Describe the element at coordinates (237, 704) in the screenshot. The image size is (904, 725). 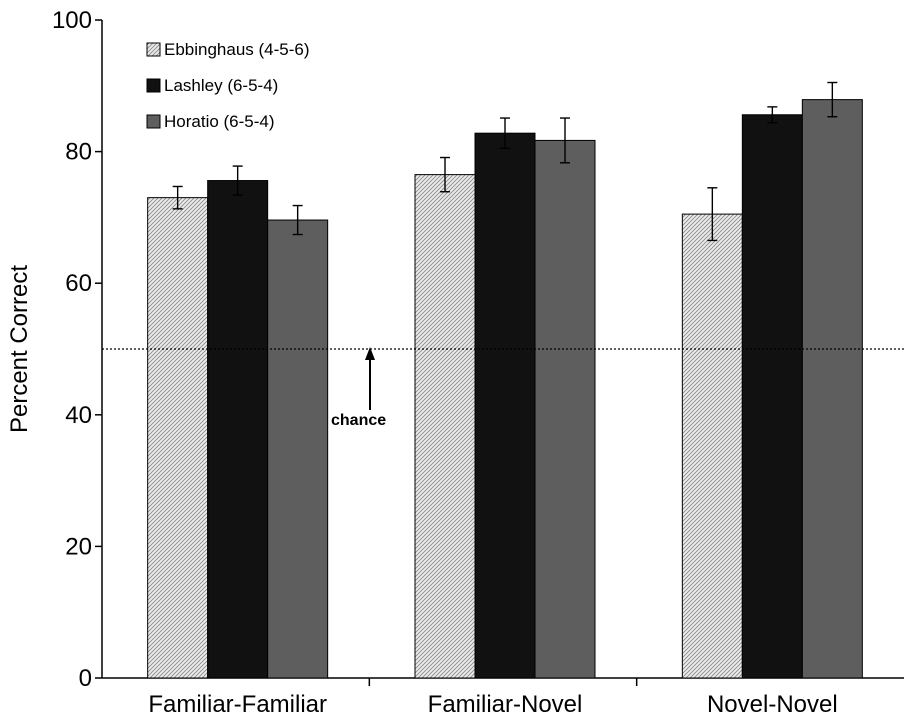
I see `x-tick-label-familiar-familiar: Familiar-Familiar` at that location.